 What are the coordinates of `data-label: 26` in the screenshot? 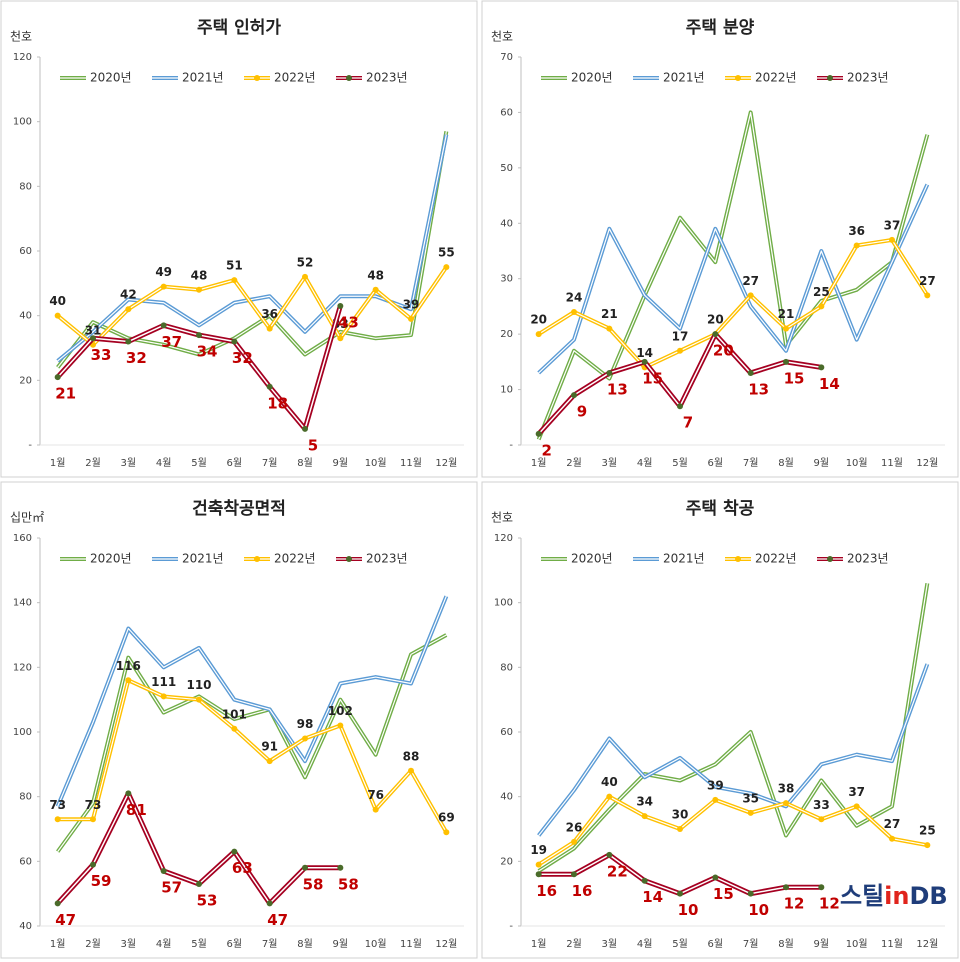 It's located at (574, 827).